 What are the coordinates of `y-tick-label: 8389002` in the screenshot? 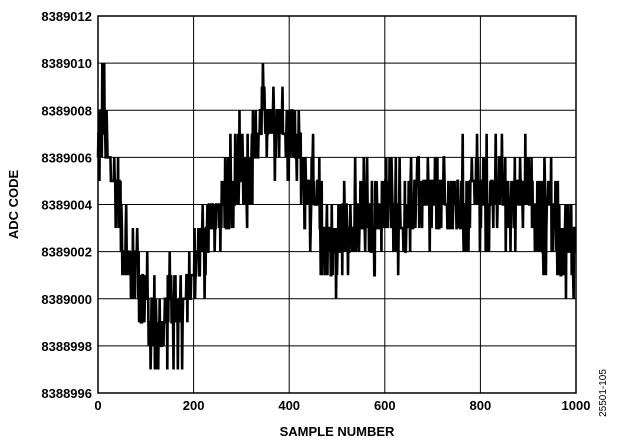 It's located at (66, 252).